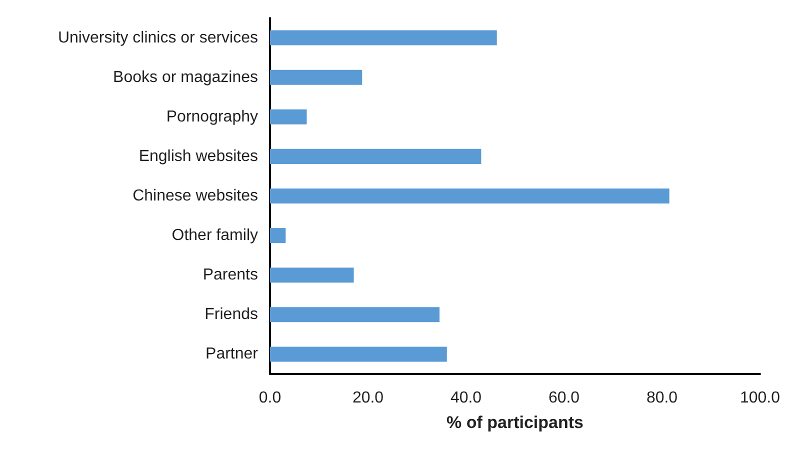 The width and height of the screenshot is (795, 460). What do you see at coordinates (466, 398) in the screenshot?
I see `x-tick-label: 40.0` at bounding box center [466, 398].